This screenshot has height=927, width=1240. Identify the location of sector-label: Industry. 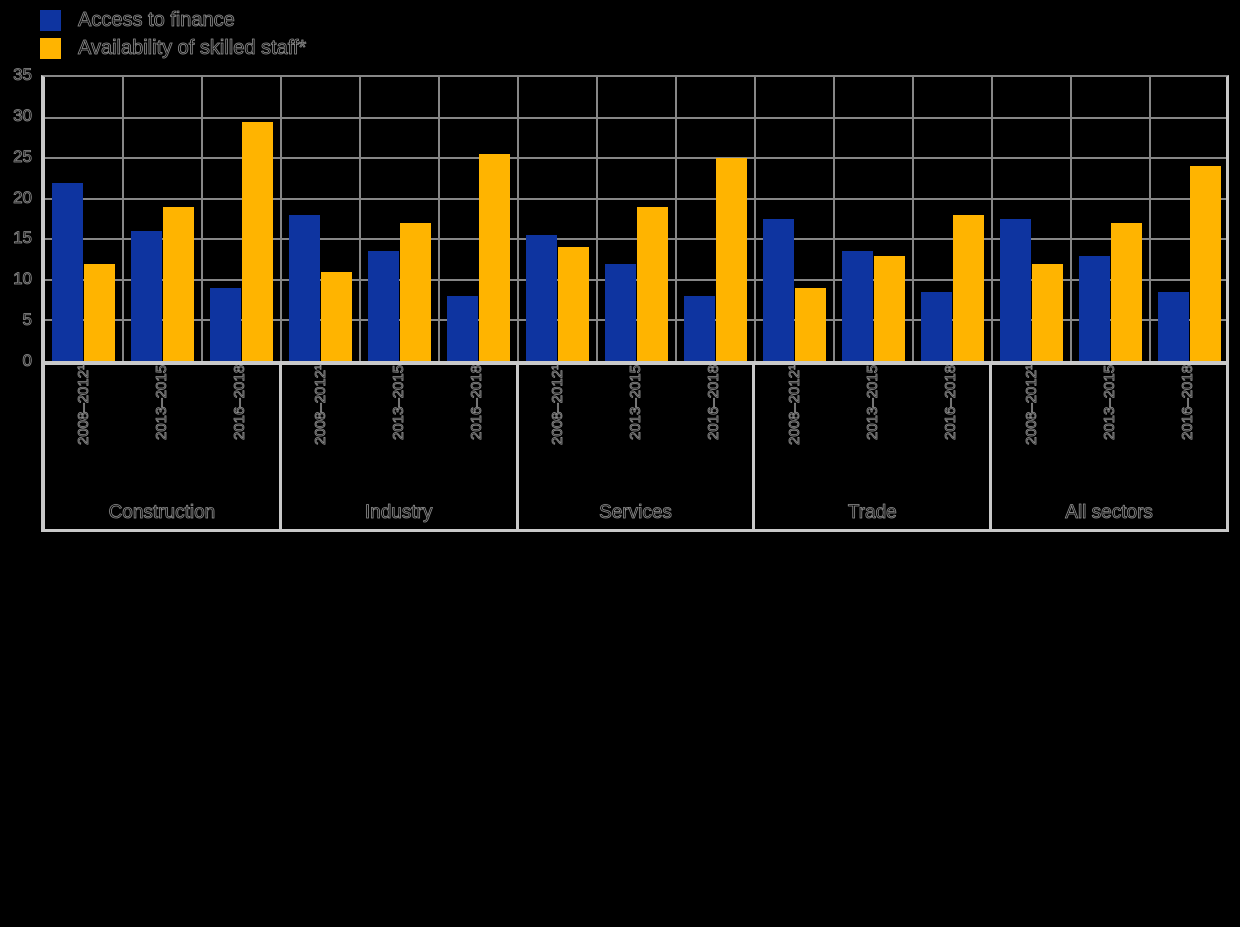
(398, 513).